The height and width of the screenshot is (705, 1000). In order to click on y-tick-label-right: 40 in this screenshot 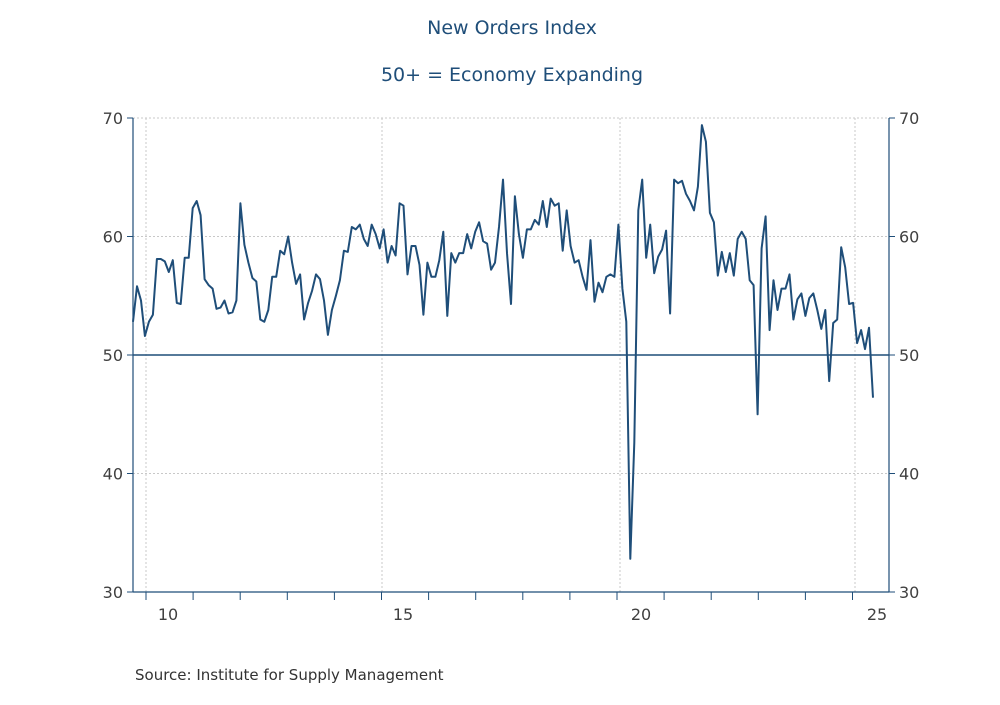, I will do `click(909, 474)`.